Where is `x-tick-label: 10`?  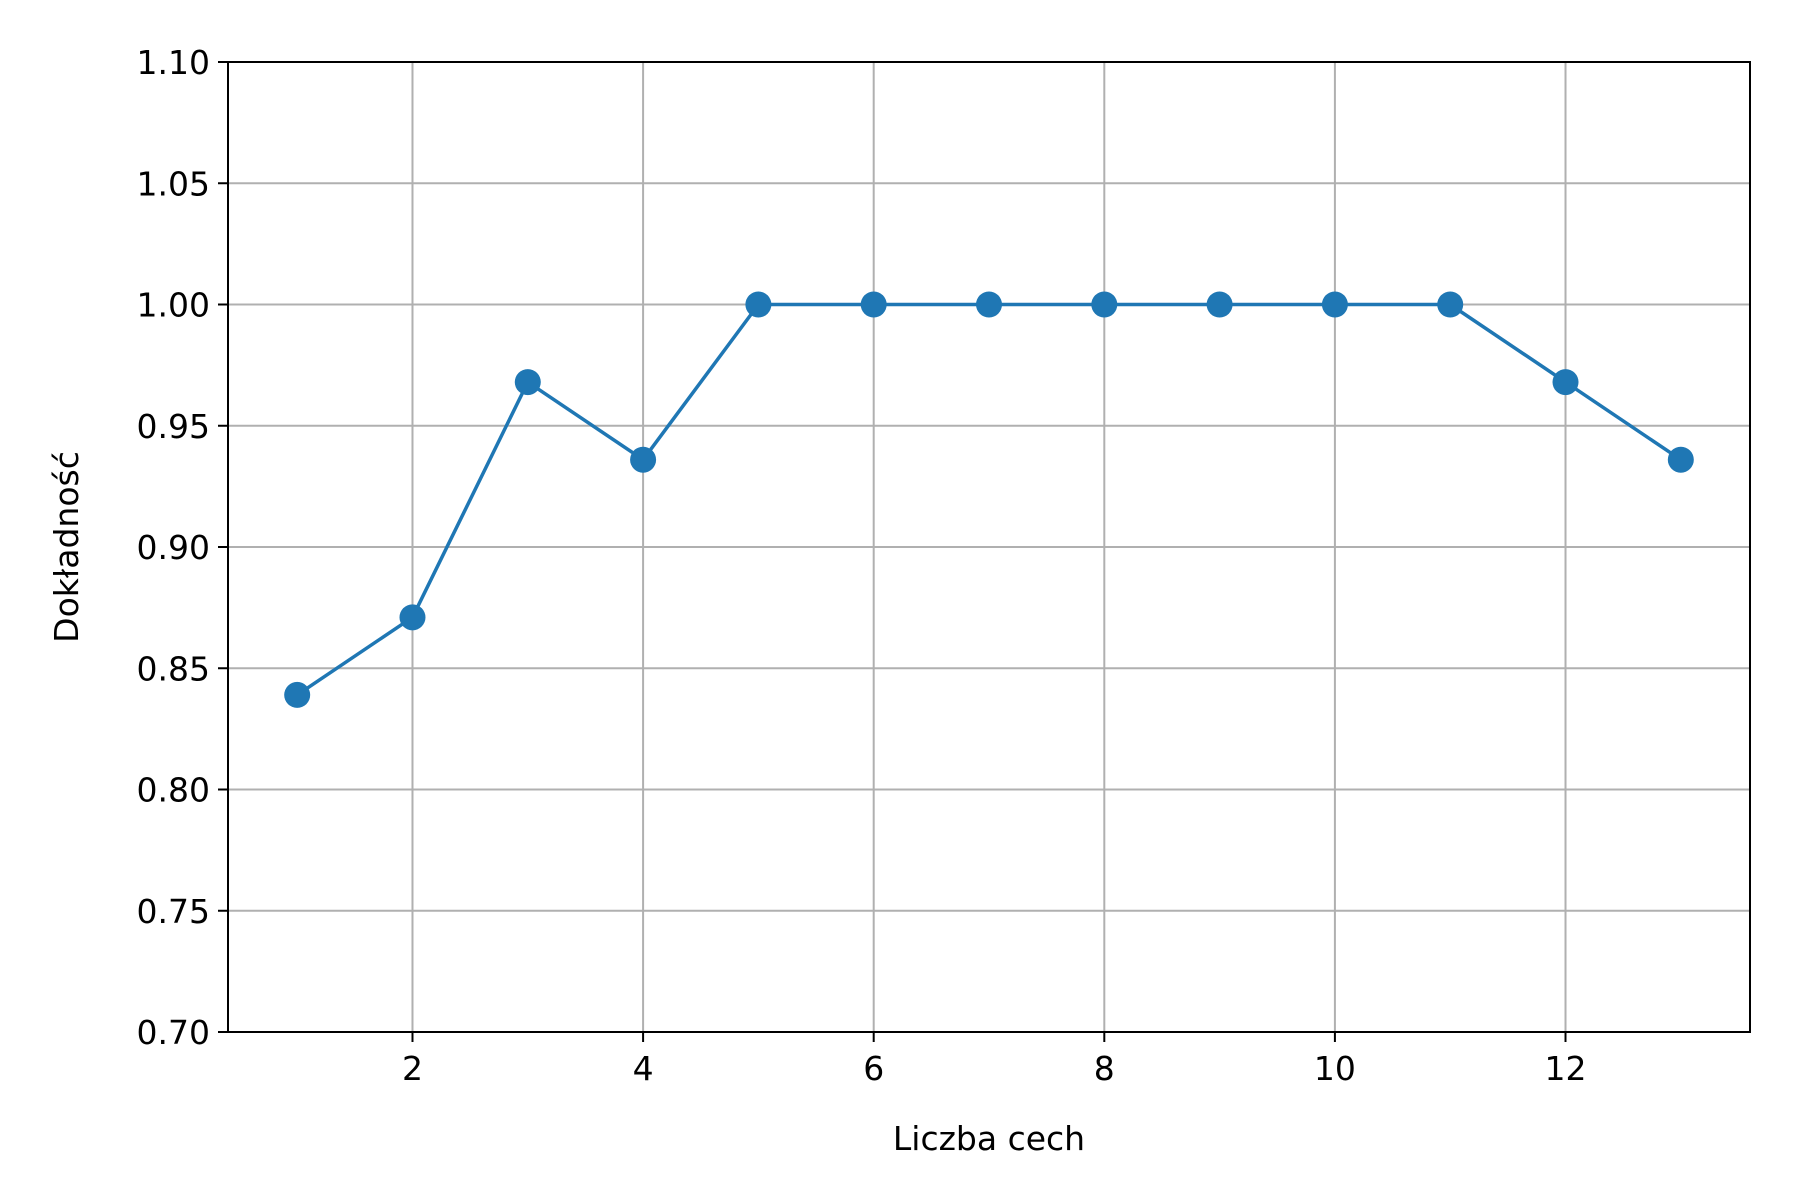
x-tick-label: 10 is located at coordinates (1335, 1068).